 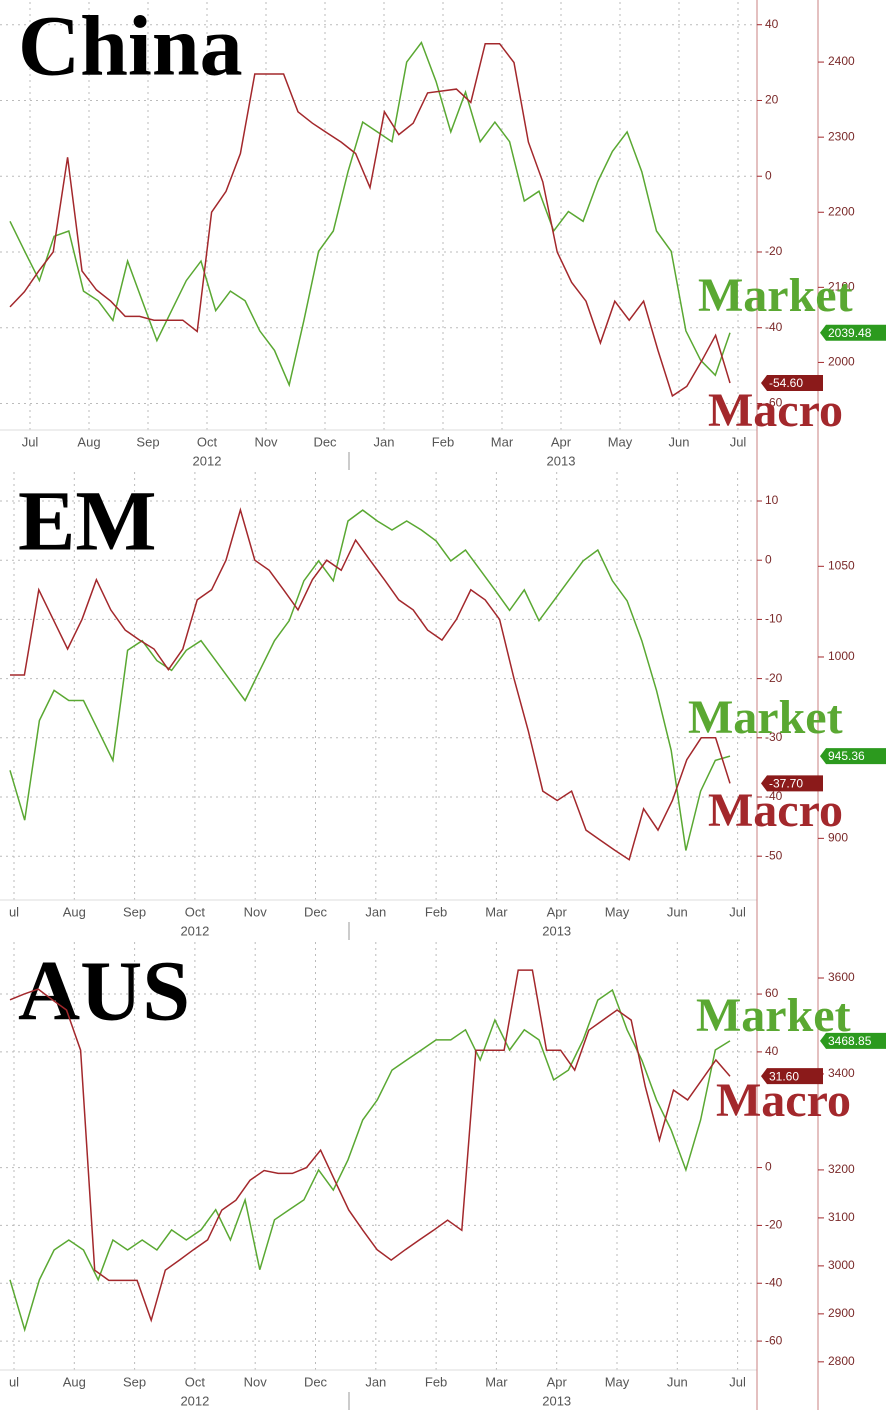 What do you see at coordinates (841, 1217) in the screenshot?
I see `y2-tick-label: 3100` at bounding box center [841, 1217].